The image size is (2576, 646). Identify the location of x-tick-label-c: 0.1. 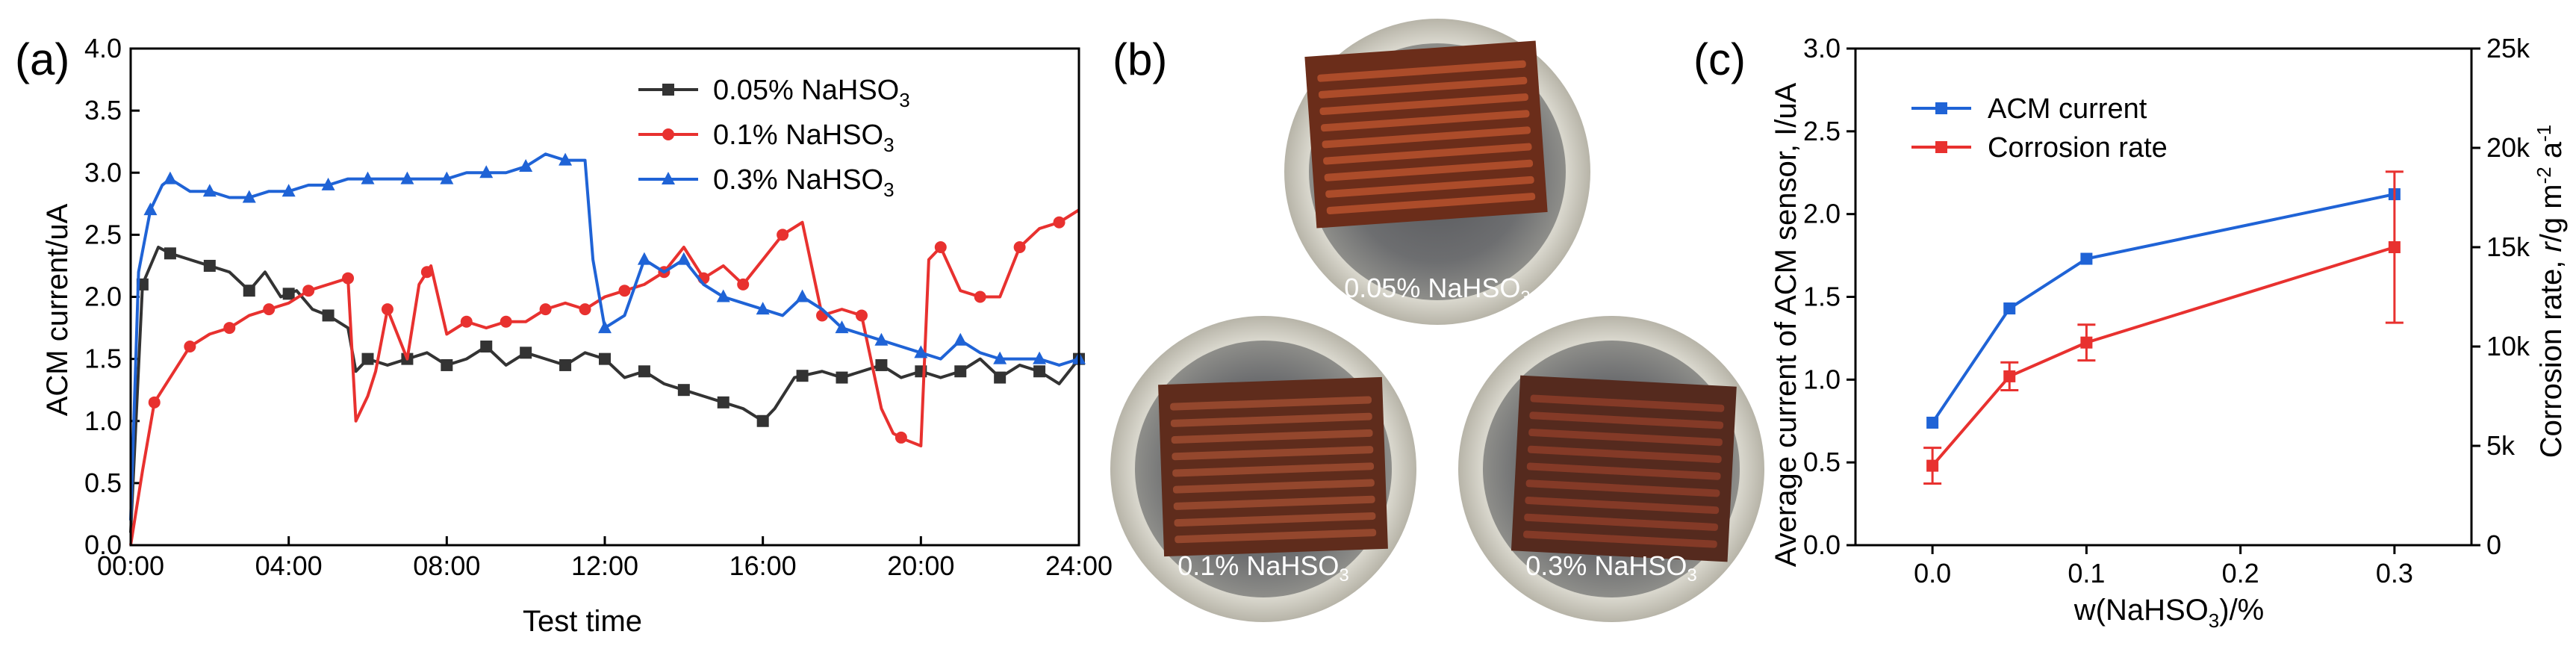
(2086, 573).